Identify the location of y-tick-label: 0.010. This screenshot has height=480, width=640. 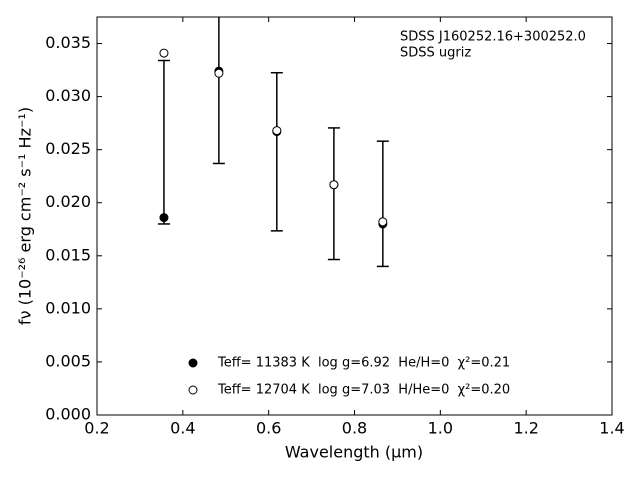
(68, 307).